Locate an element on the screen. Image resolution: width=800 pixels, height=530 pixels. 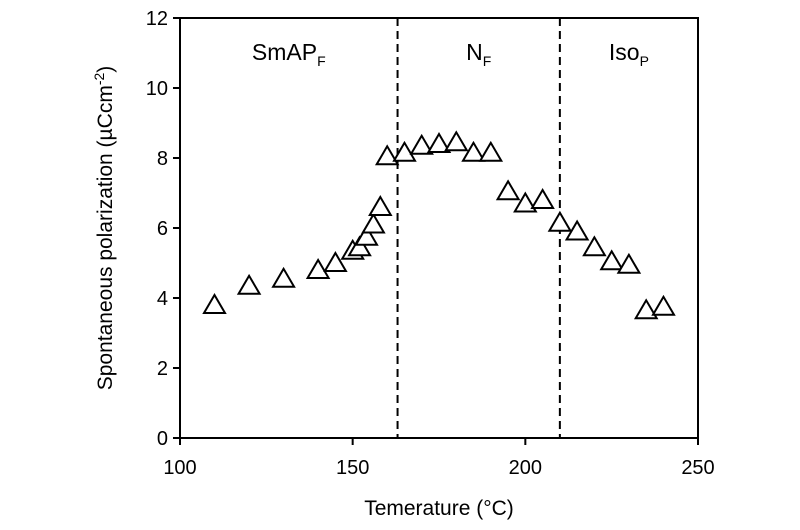
x-axis-ticks: 100 150 200 250 is located at coordinates (439, 458).